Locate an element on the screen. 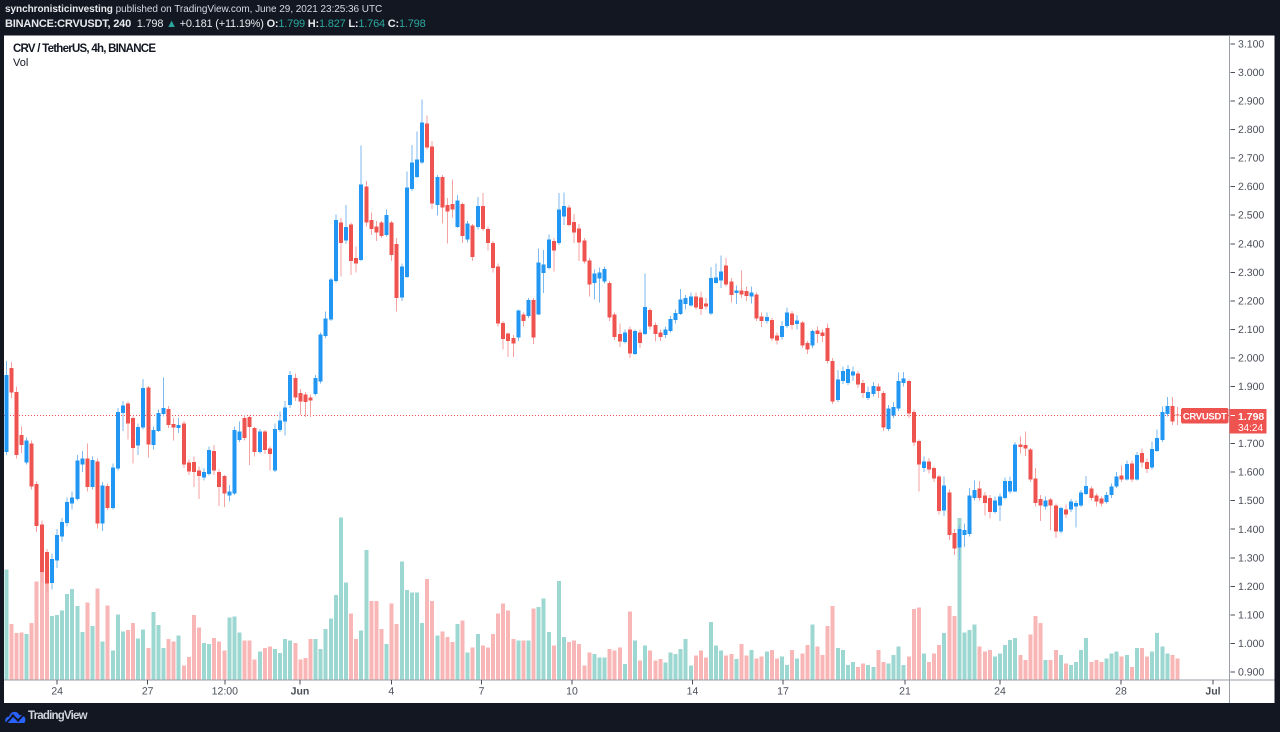 The height and width of the screenshot is (732, 1280). svg-text: 1.900 is located at coordinates (1251, 387).